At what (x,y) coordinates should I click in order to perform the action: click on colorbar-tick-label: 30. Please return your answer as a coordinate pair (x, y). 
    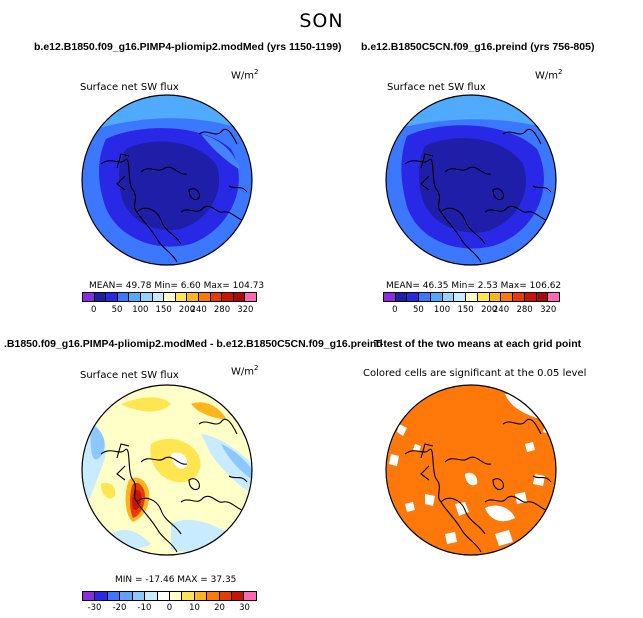
    Looking at the image, I should click on (244, 608).